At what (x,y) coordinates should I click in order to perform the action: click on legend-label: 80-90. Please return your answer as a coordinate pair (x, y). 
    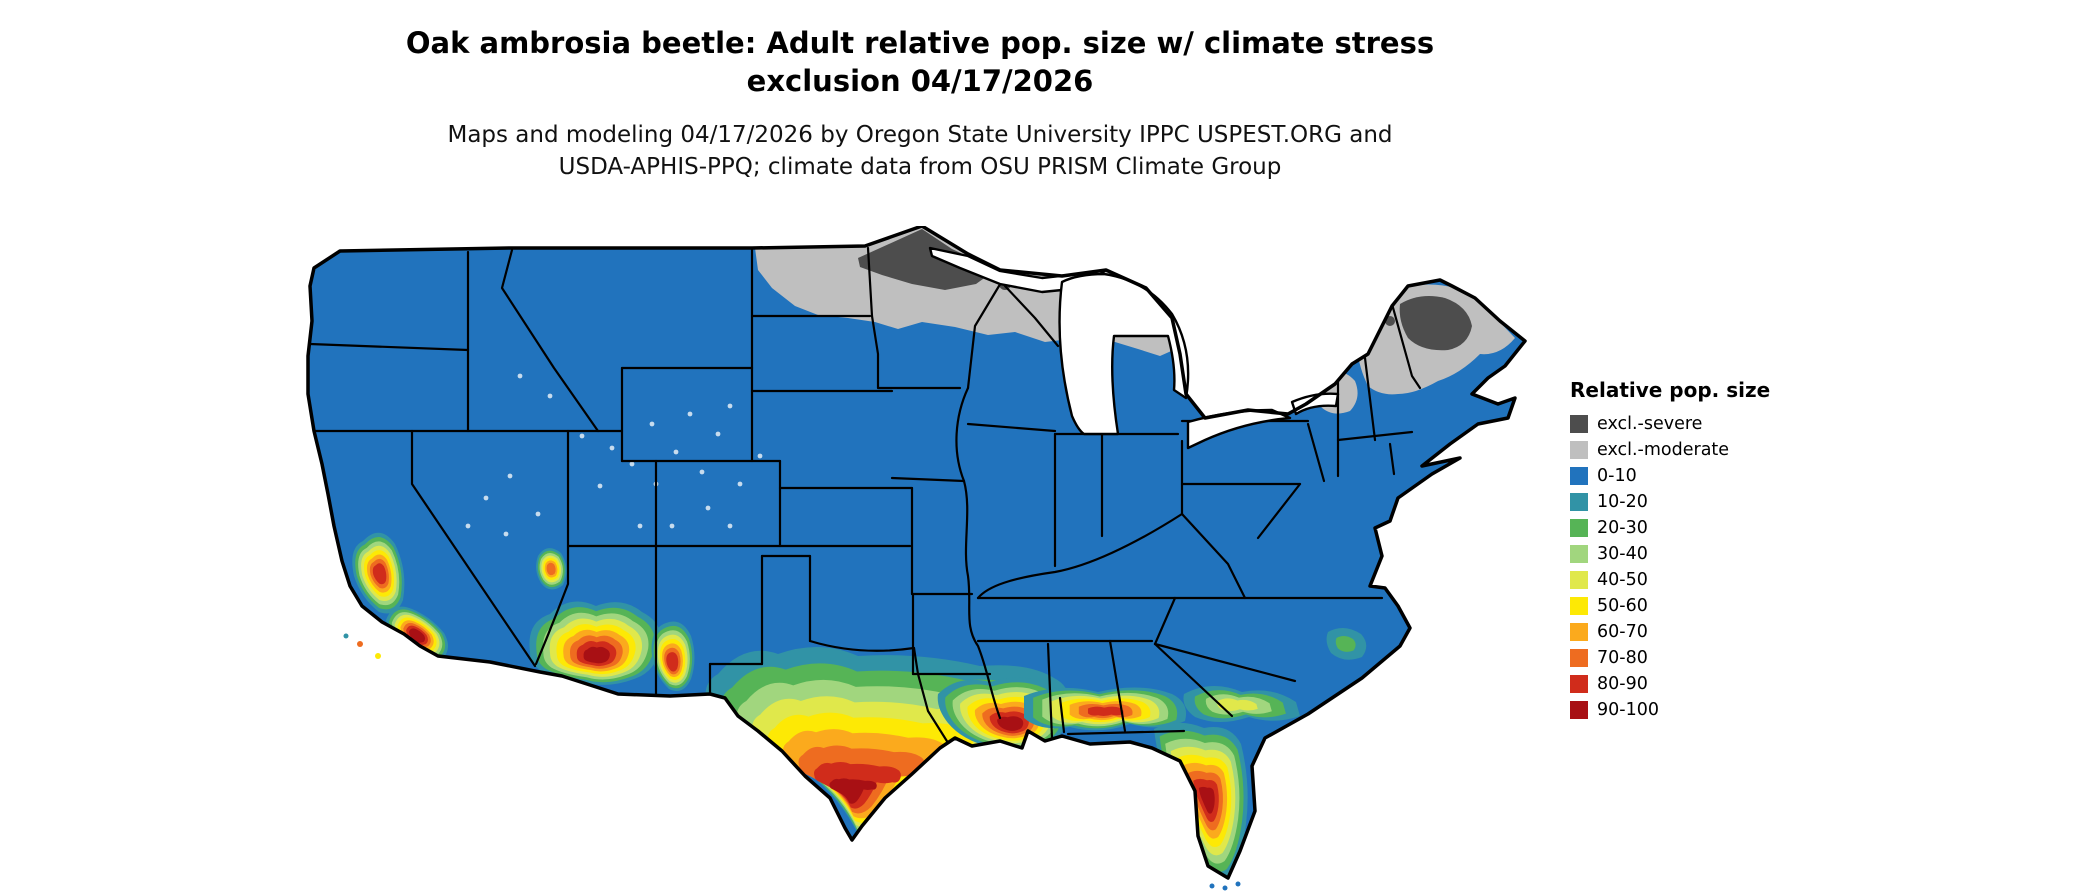
    Looking at the image, I should click on (1622, 684).